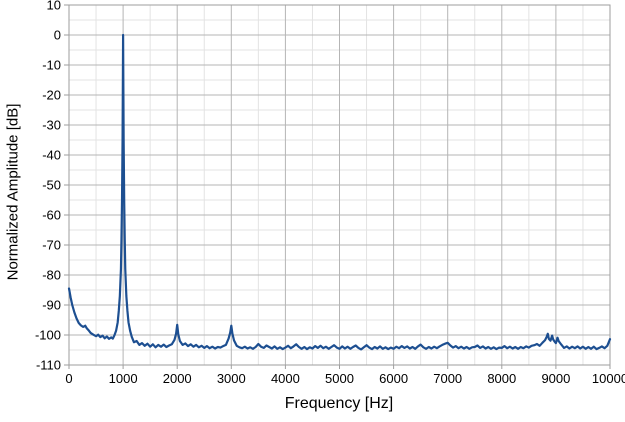 Image resolution: width=625 pixels, height=422 pixels. Describe the element at coordinates (51, 275) in the screenshot. I see `y-tick-label--80: -80` at that location.